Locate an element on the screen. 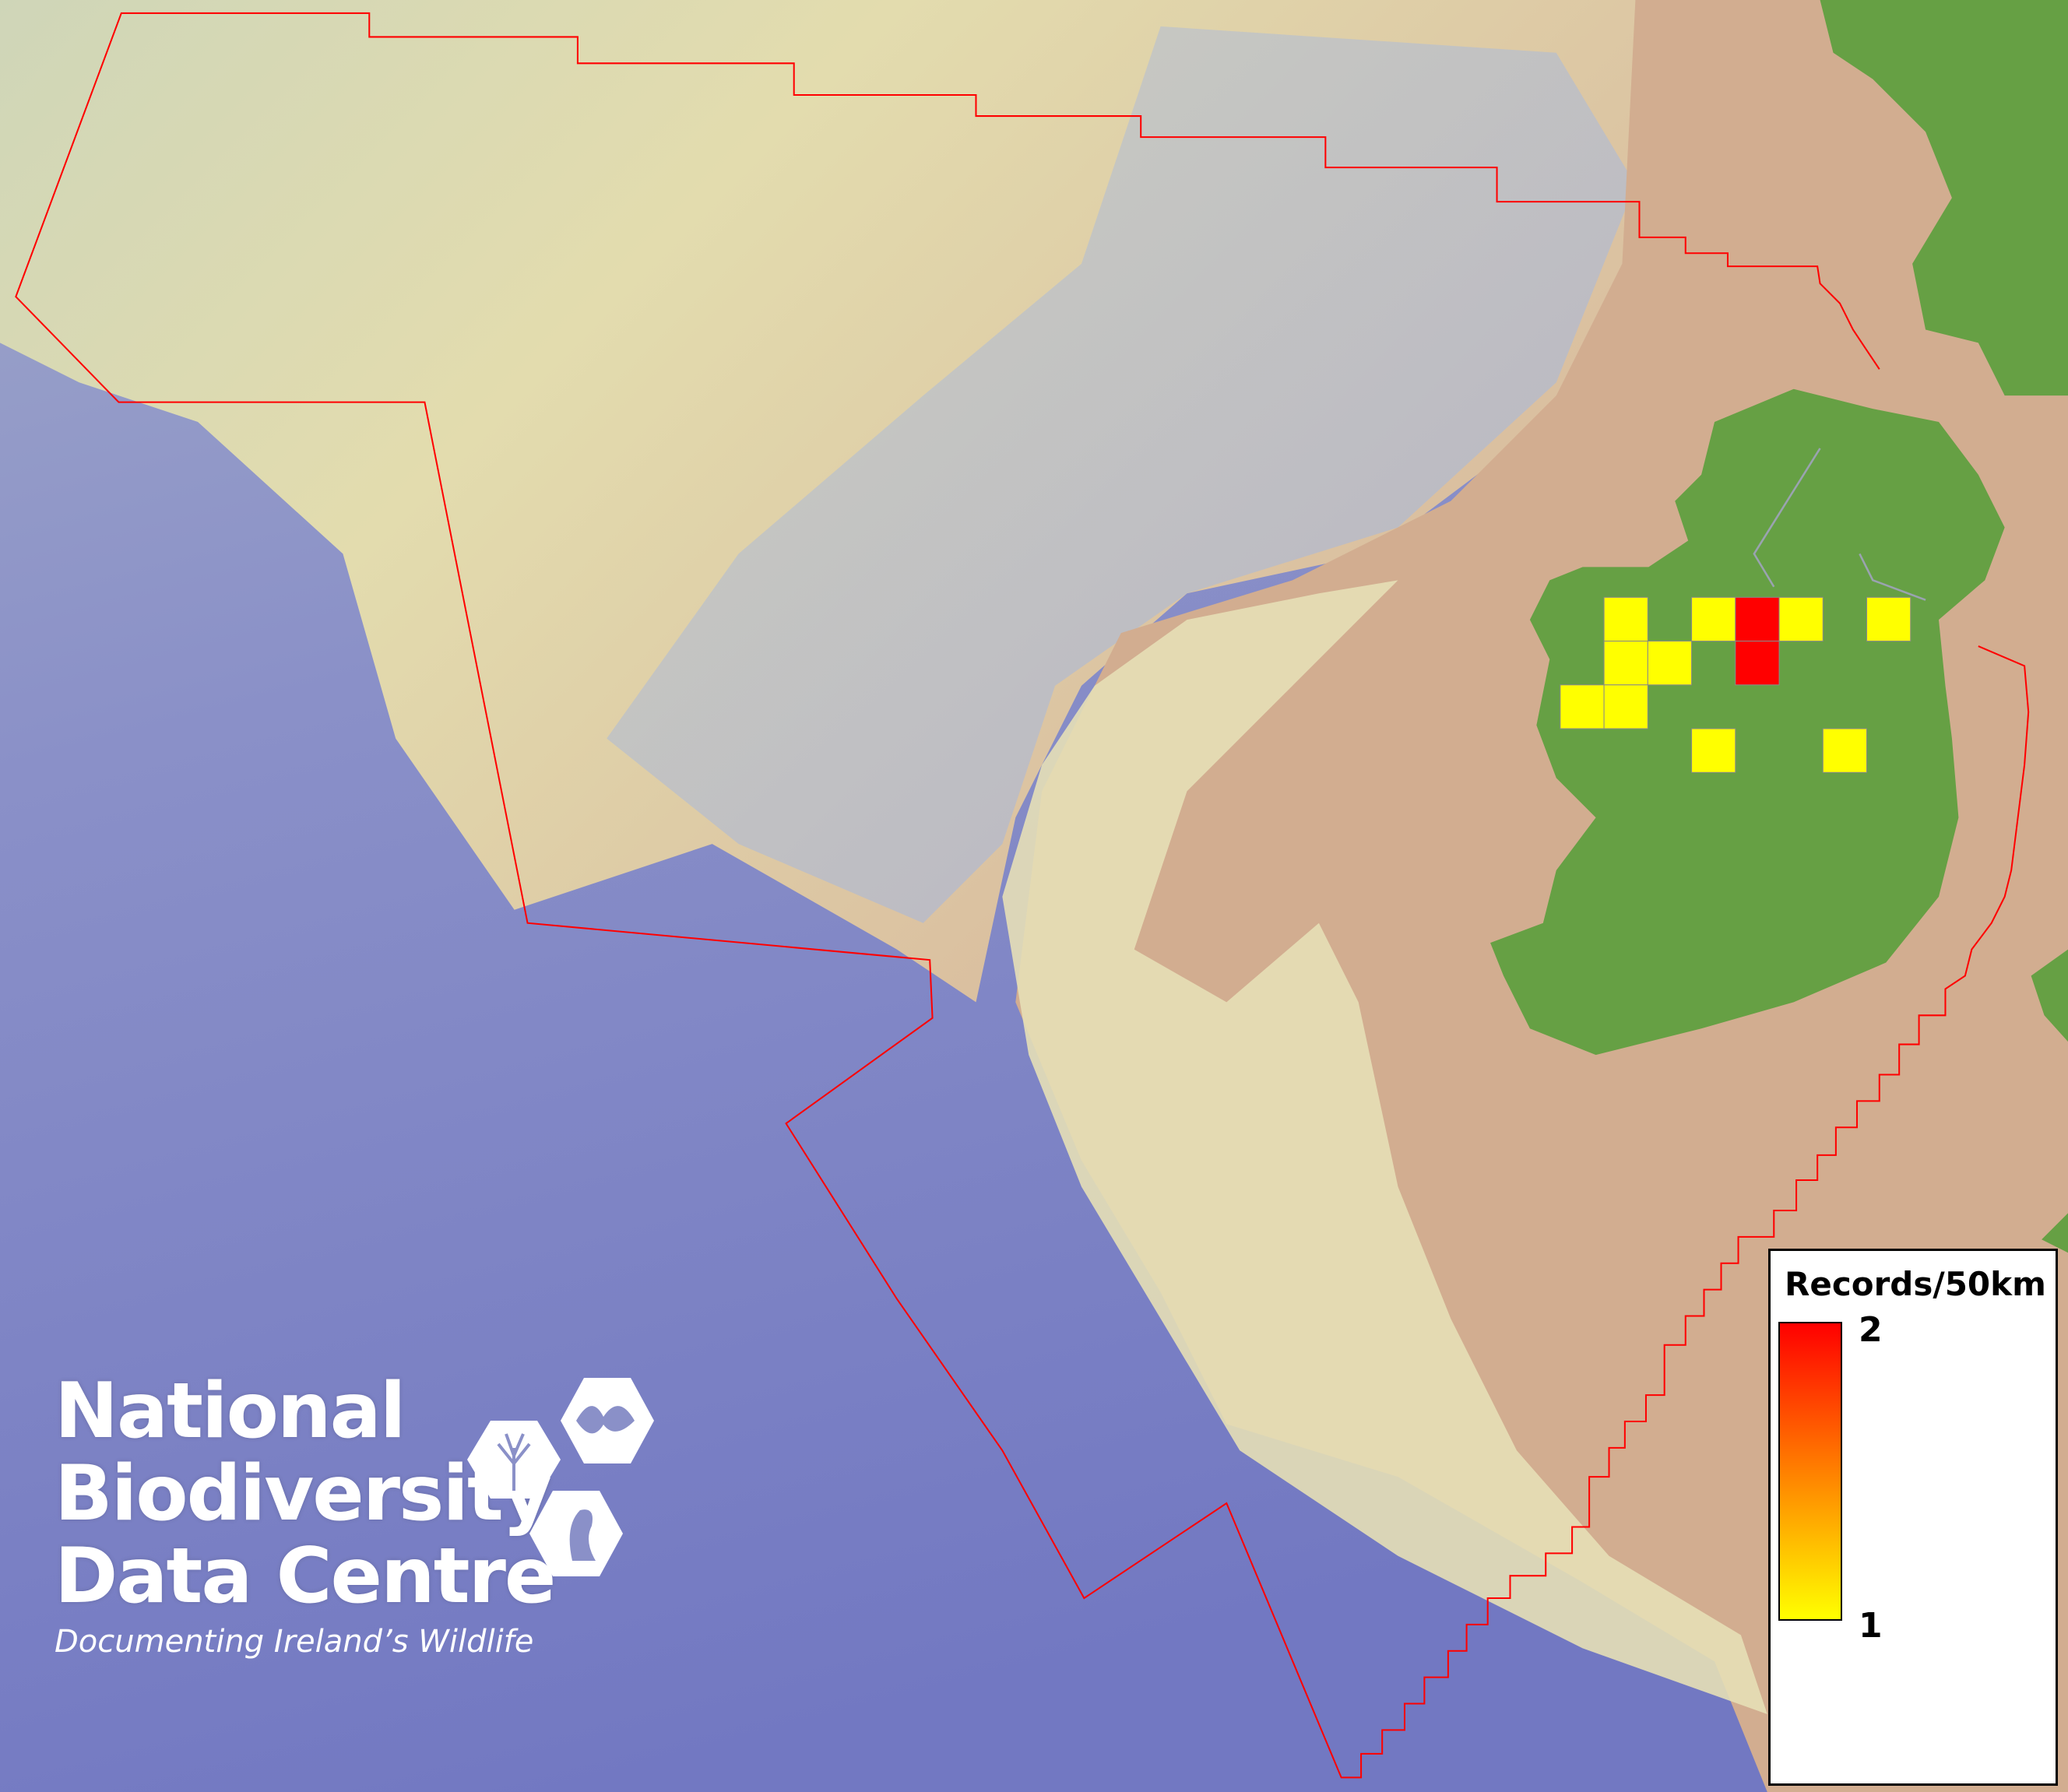  logo-line-3: Data Centre is located at coordinates (305, 1576).